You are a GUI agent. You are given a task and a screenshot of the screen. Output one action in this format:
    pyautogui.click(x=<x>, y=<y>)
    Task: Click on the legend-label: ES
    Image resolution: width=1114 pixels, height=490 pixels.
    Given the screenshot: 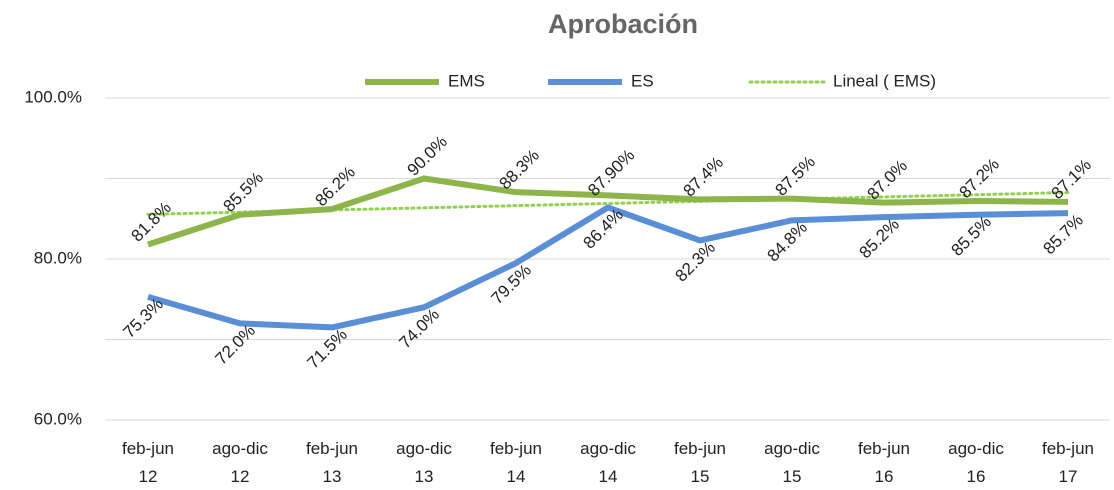 What is the action you would take?
    pyautogui.click(x=642, y=80)
    